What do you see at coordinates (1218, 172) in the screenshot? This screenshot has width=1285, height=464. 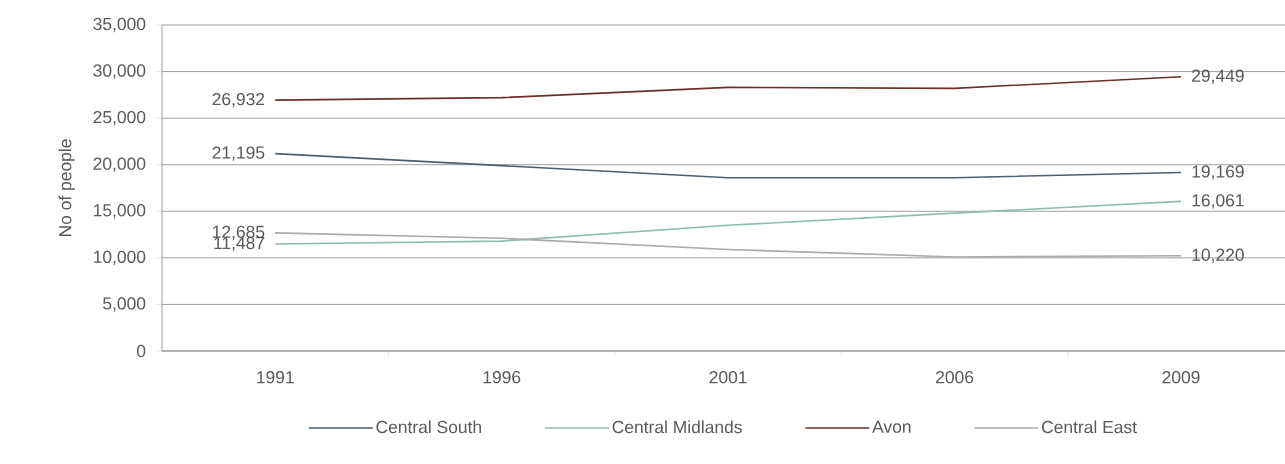 I see `data-label: 19,169` at bounding box center [1218, 172].